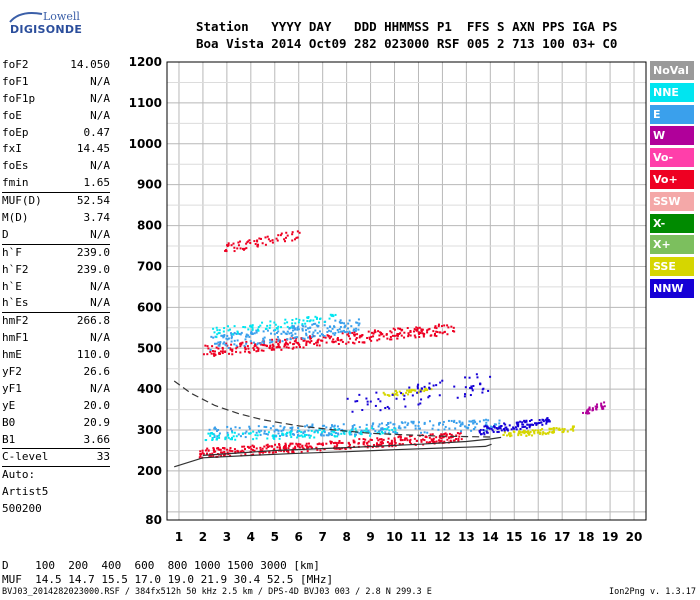 The width and height of the screenshot is (700, 600). Describe the element at coordinates (56, 338) in the screenshot. I see `param-row: hmF1 N/A` at that location.